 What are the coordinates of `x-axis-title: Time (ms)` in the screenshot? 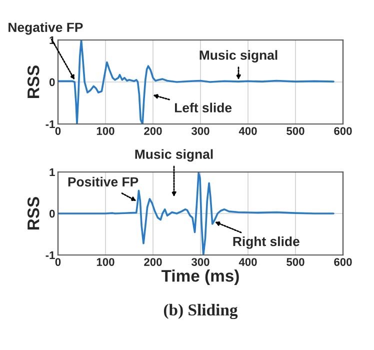 It's located at (200, 278).